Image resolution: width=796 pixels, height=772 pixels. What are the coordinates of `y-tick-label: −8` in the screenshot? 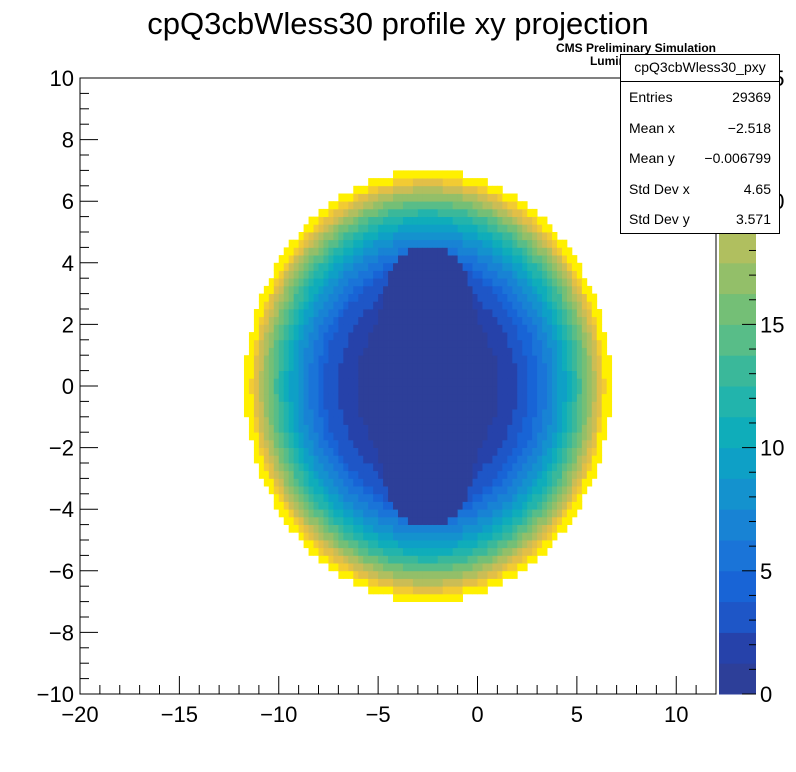 It's located at (61, 632).